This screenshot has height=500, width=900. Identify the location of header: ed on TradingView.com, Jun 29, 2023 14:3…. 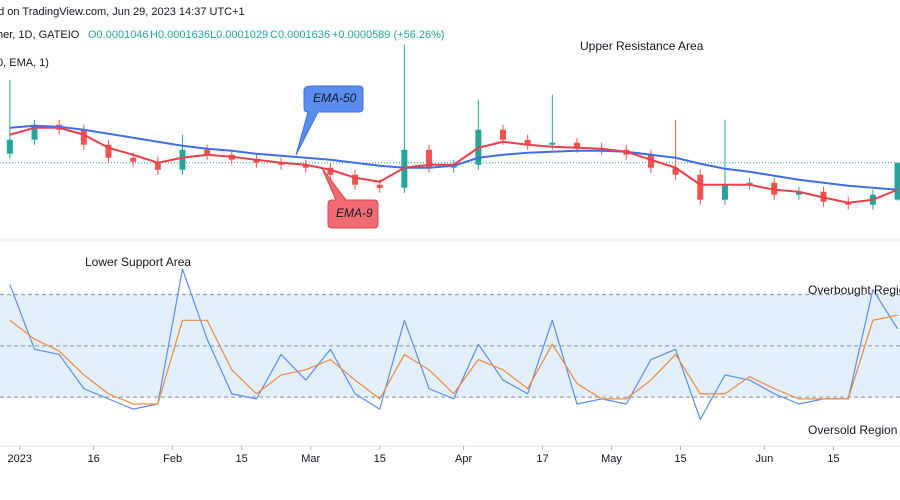
(222, 37).